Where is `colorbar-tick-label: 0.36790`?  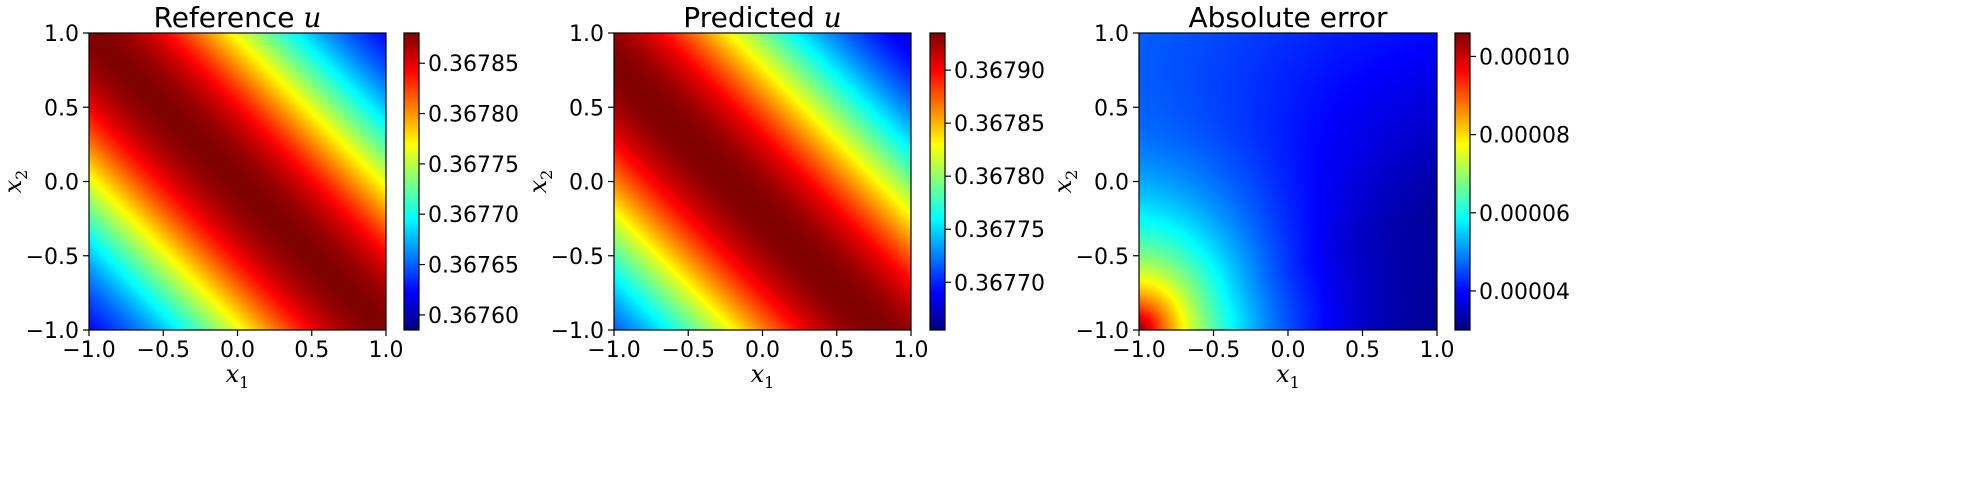
colorbar-tick-label: 0.36790 is located at coordinates (999, 71).